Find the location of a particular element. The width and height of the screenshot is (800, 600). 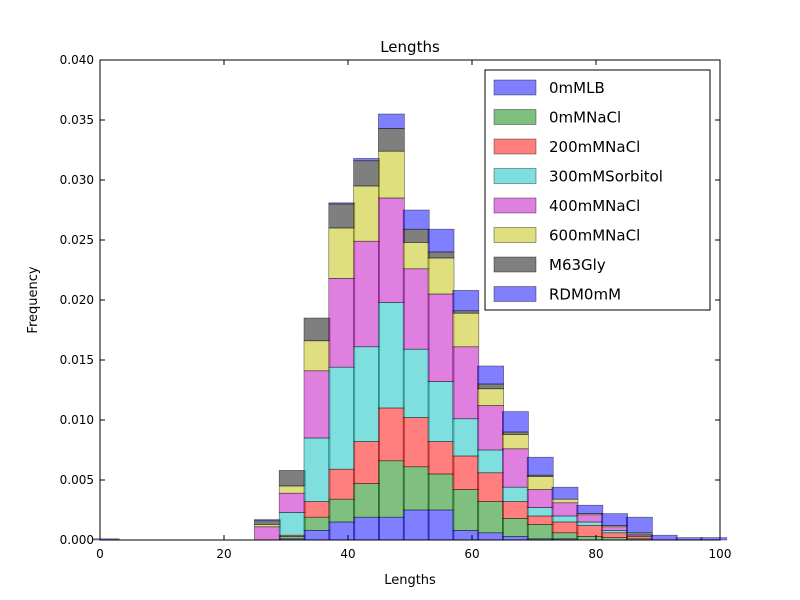

chart-title: Lengths is located at coordinates (410, 47).